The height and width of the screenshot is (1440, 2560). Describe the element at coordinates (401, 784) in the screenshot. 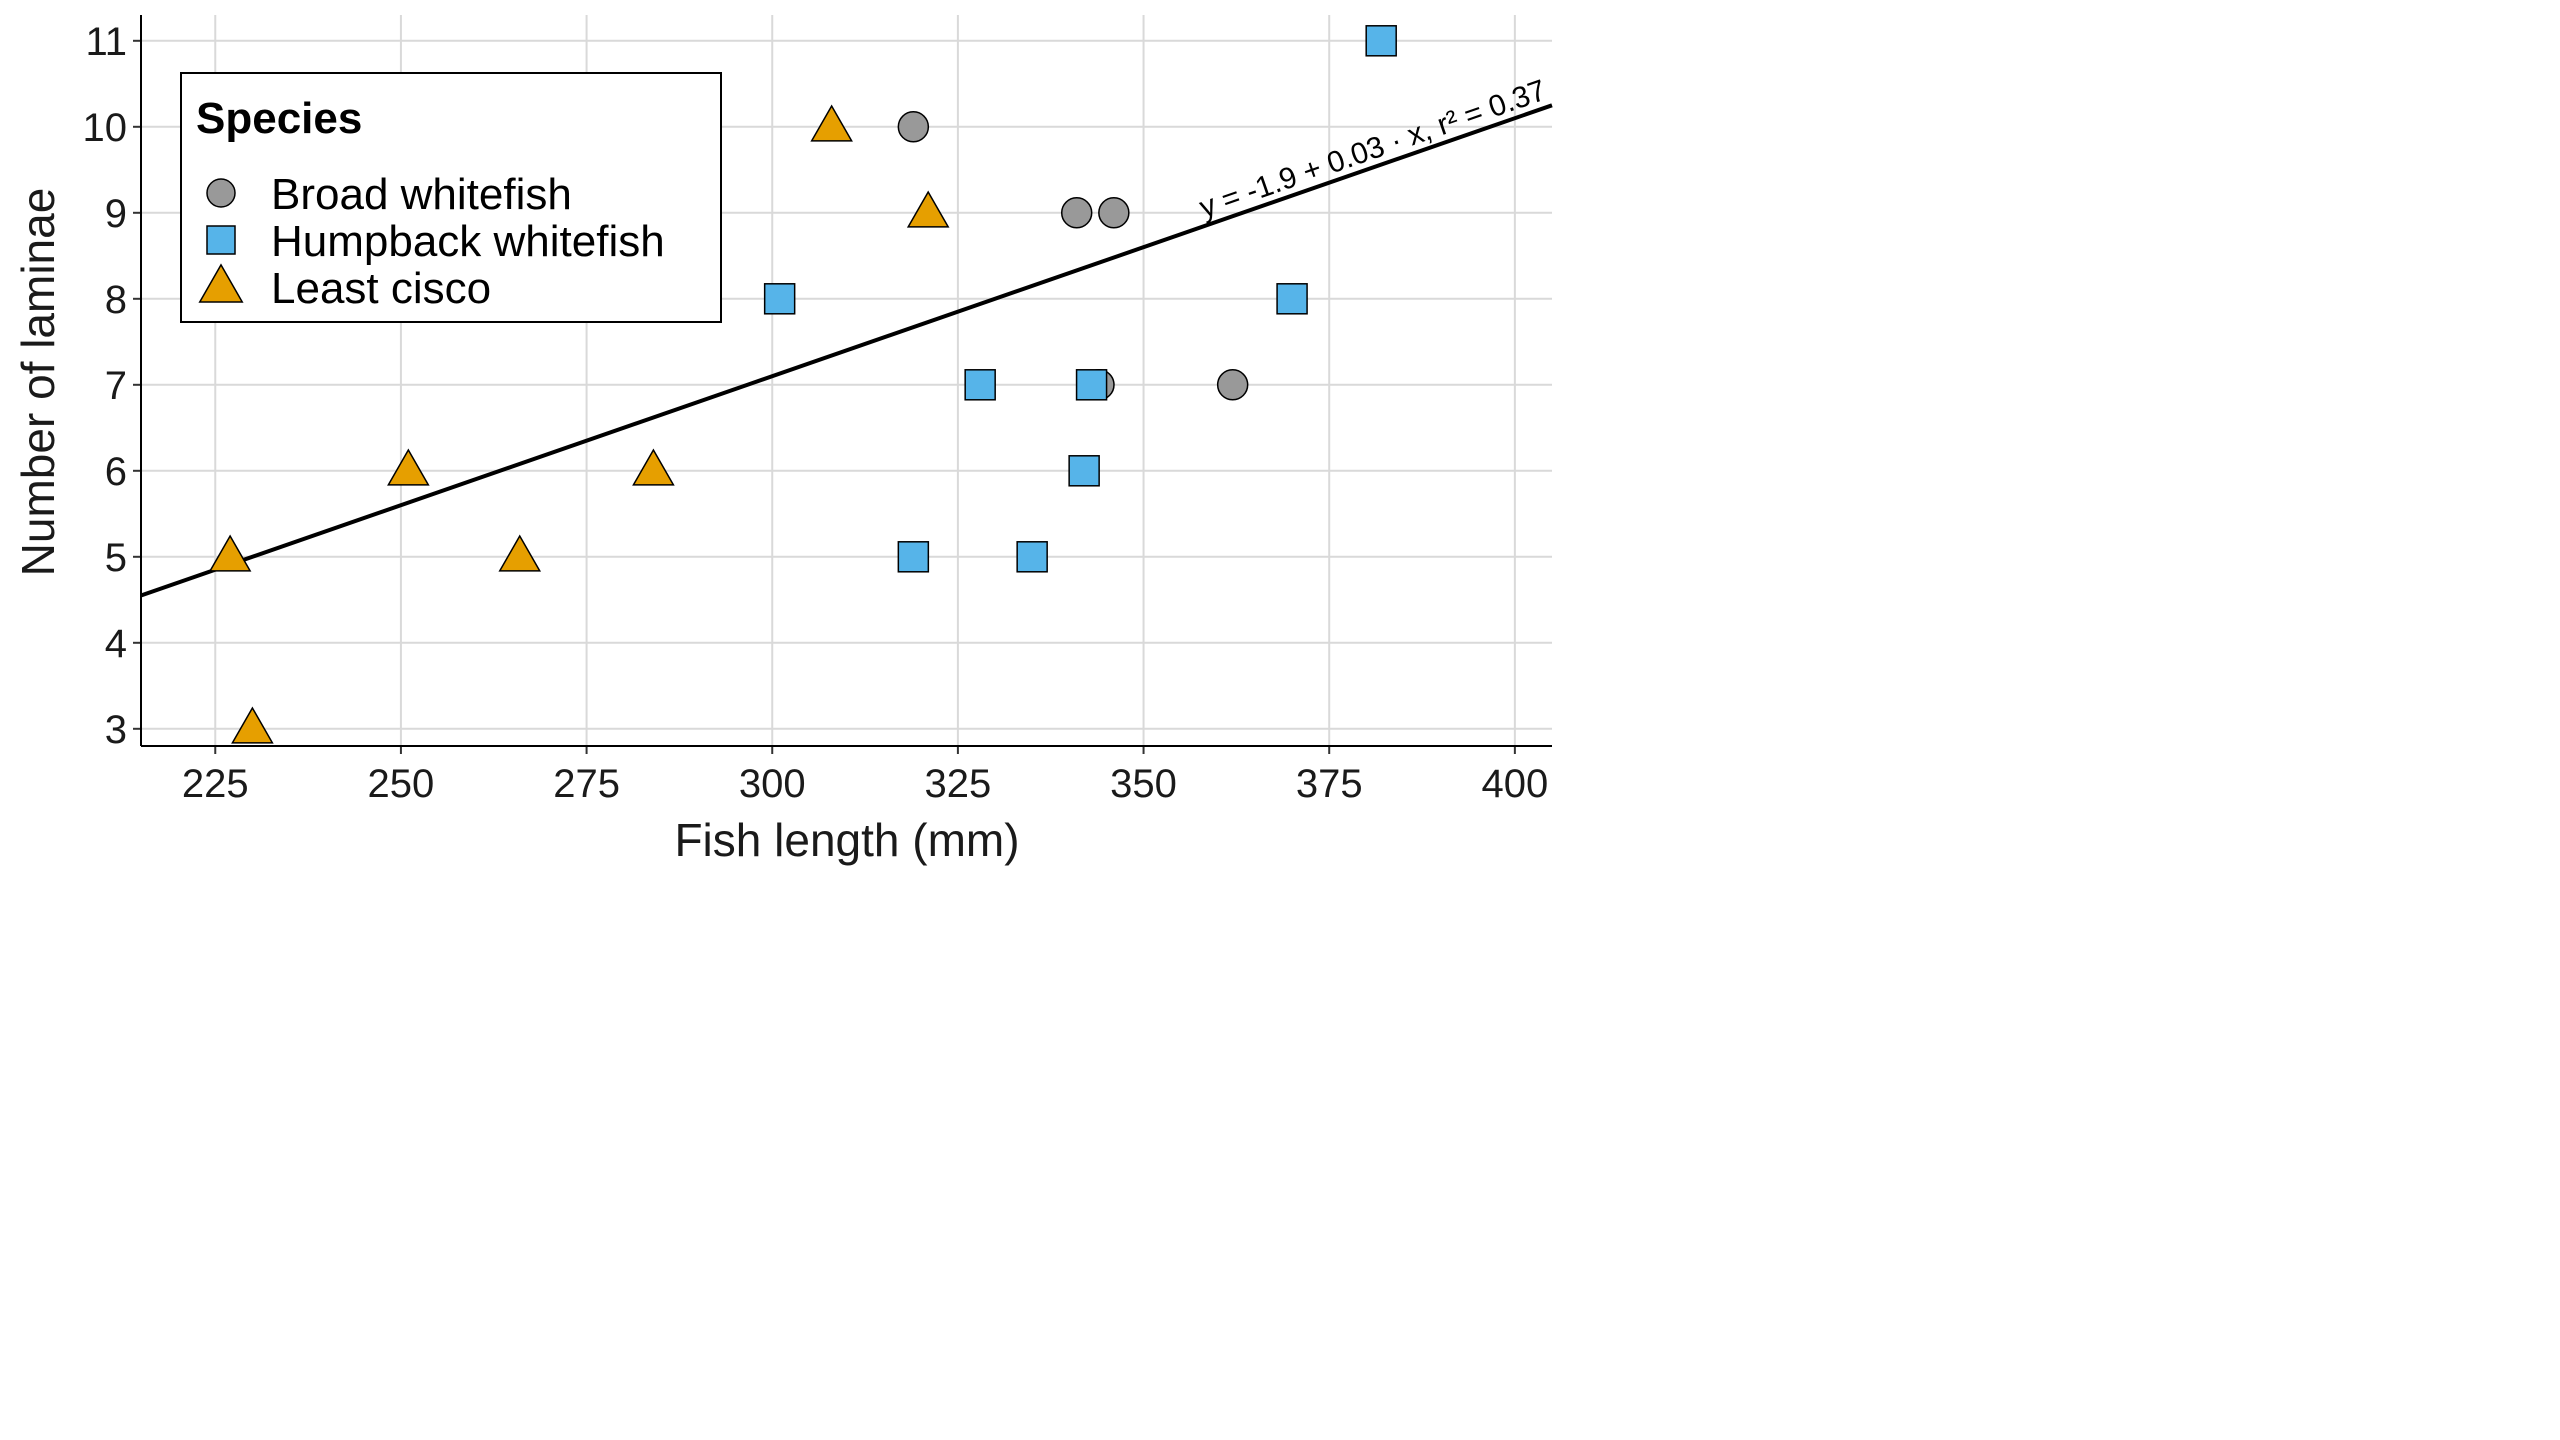

I see `x-tick-label: 250` at that location.